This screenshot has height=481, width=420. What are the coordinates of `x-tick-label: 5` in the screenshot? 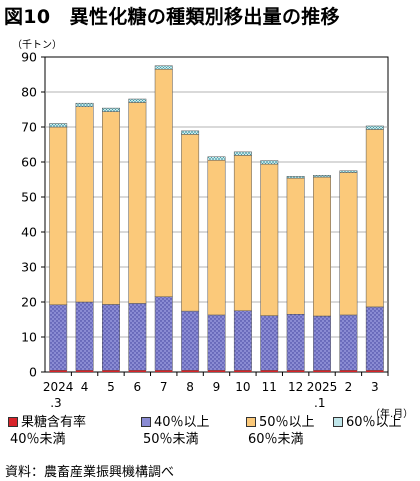 It's located at (111, 387).